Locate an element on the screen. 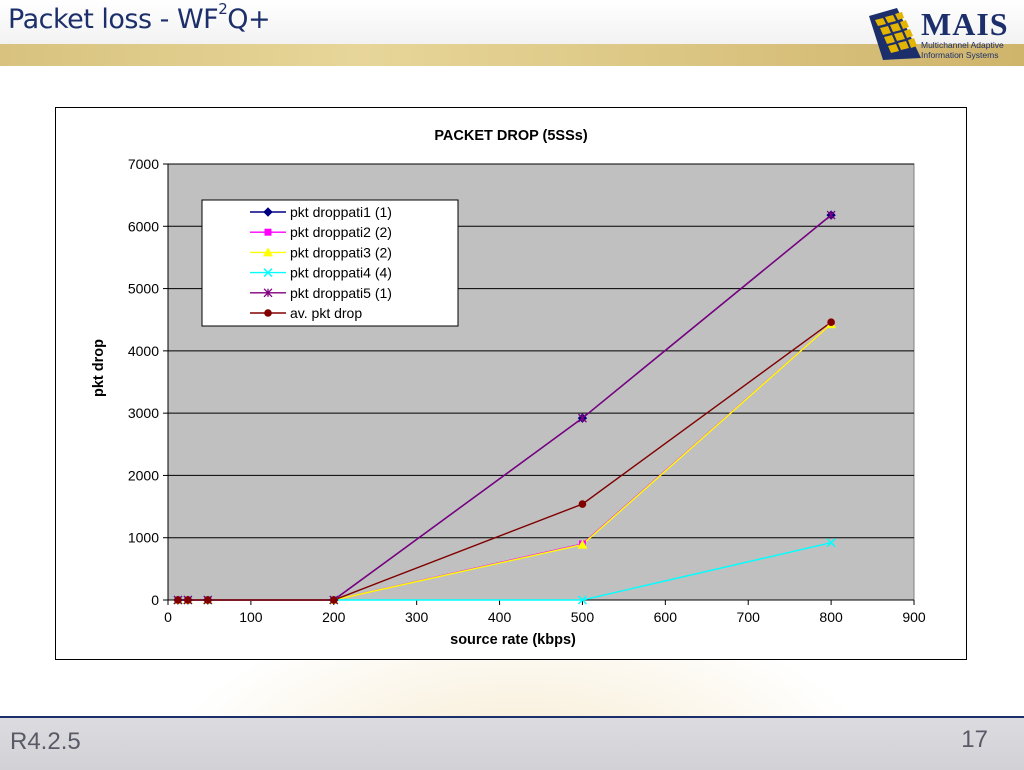  y-tick-label: 0 is located at coordinates (155, 600).